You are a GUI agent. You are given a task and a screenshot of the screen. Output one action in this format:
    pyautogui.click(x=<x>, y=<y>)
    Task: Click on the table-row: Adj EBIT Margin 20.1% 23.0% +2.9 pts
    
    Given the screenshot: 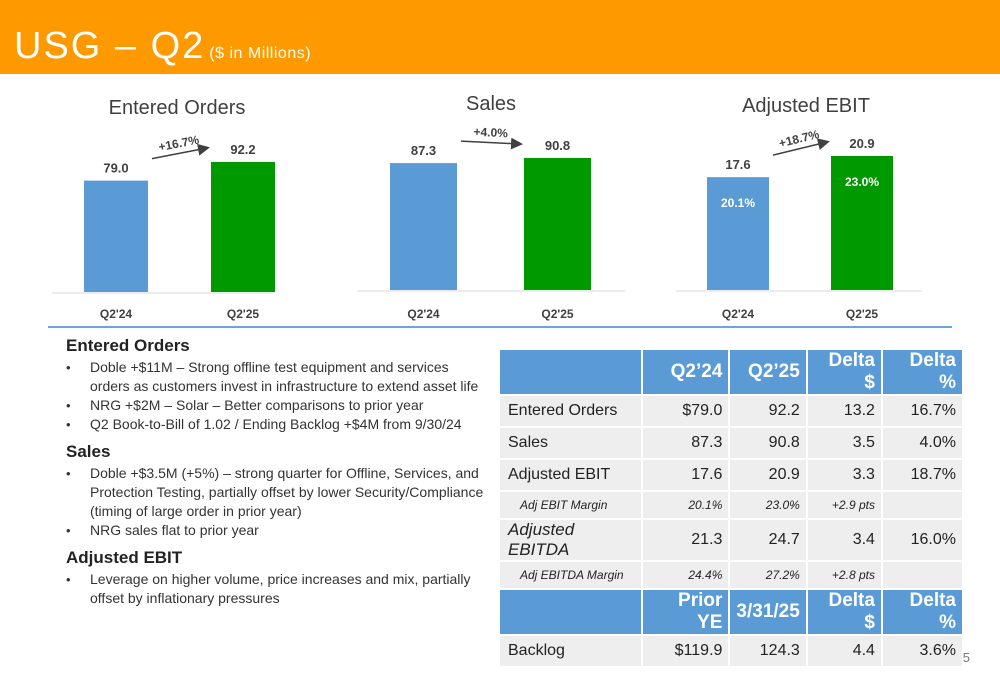 What is the action you would take?
    pyautogui.click(x=731, y=505)
    